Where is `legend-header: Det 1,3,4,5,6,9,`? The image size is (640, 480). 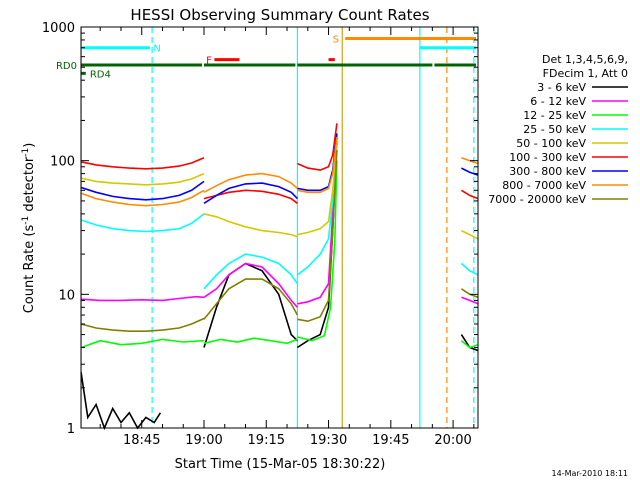
legend-header: Det 1,3,4,5,6,9, is located at coordinates (585, 59).